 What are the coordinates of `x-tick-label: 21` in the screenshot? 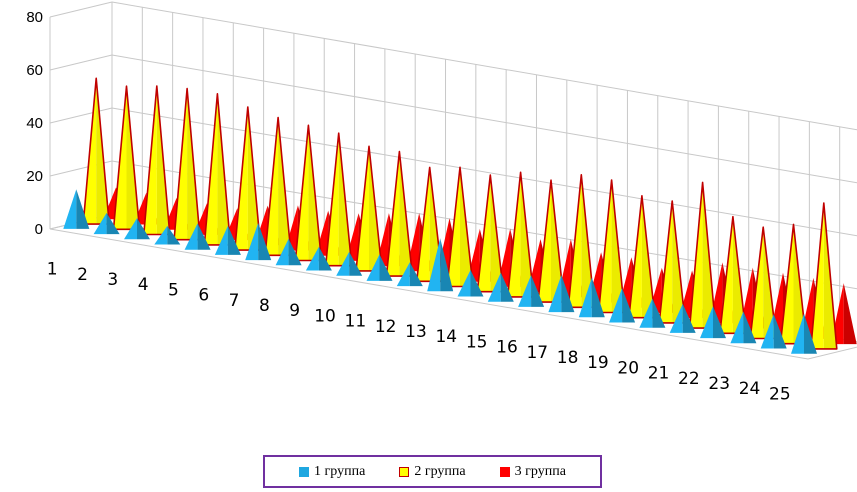 It's located at (659, 374).